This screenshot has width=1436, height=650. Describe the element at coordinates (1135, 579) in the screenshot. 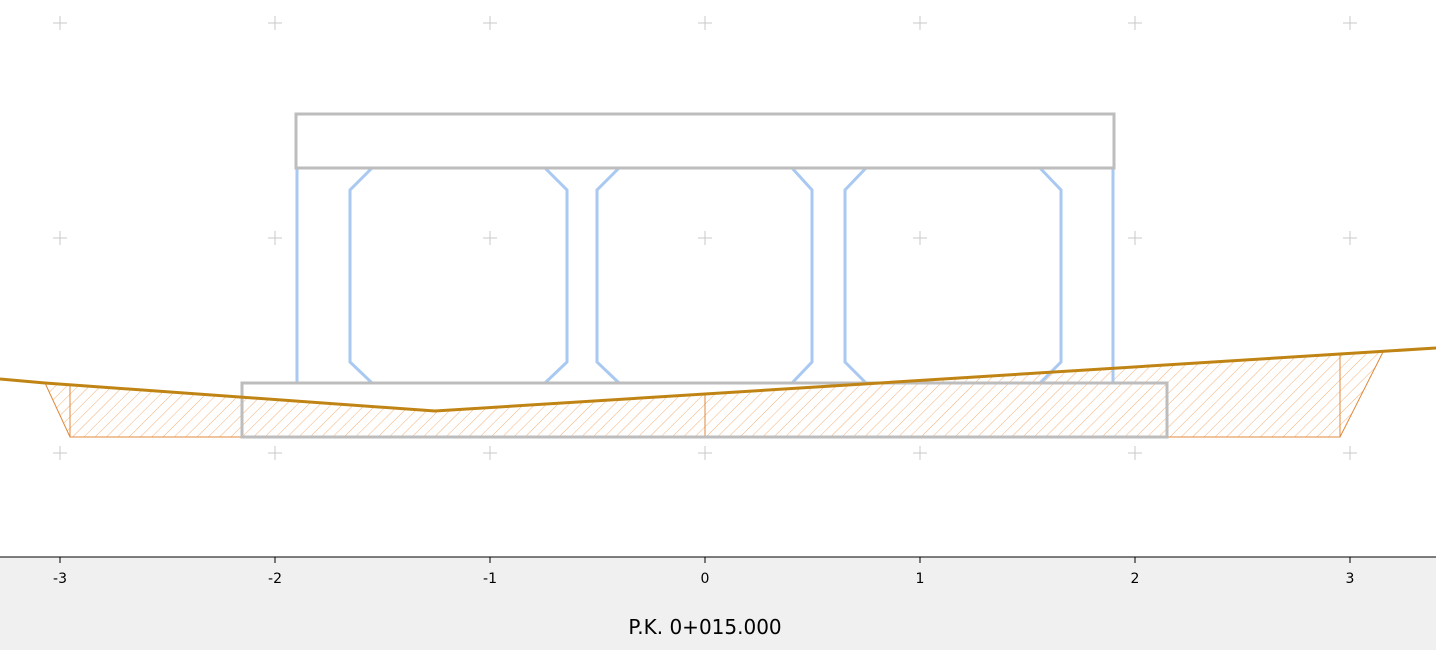

I see `tick-label: 2` at that location.